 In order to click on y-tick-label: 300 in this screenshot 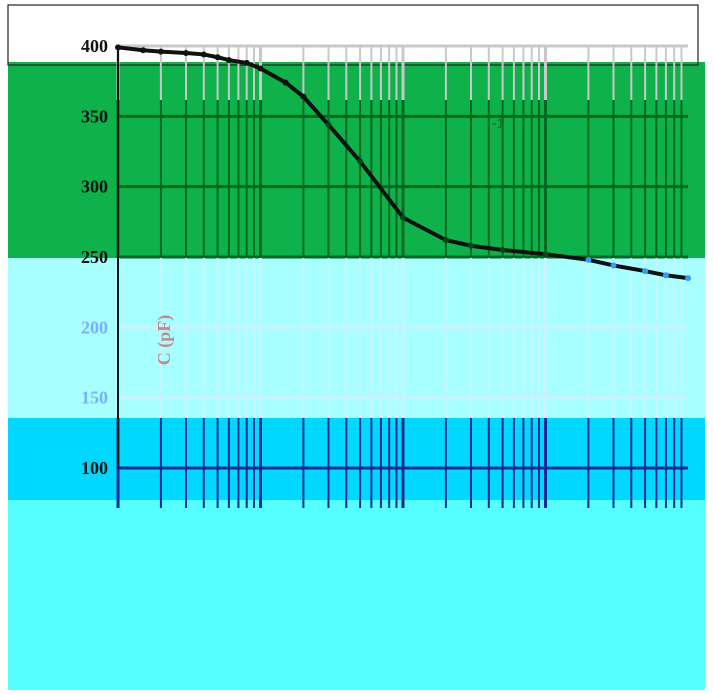, I will do `click(94, 187)`.